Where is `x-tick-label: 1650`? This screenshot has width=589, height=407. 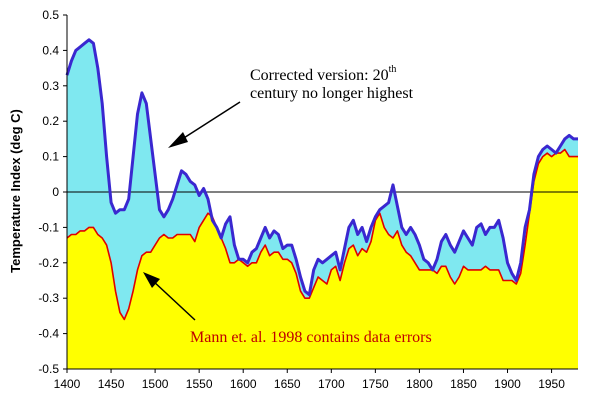
x-tick-label: 1650 is located at coordinates (287, 384).